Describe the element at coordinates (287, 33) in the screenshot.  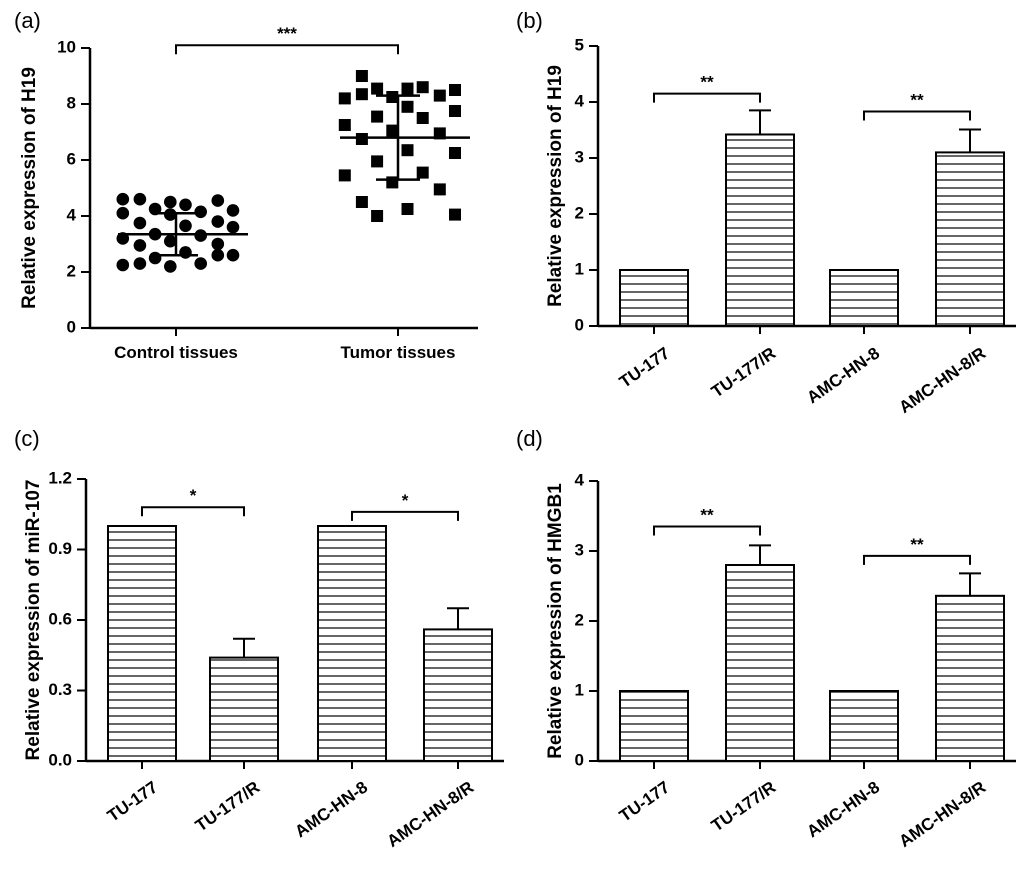
I see `significance-label: ***` at that location.